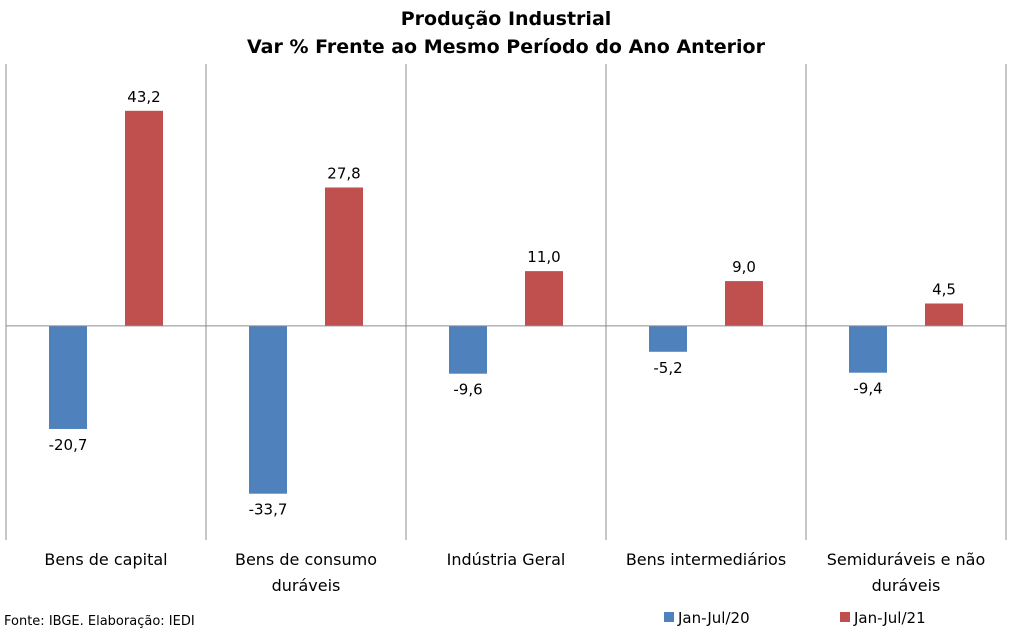 Image resolution: width=1013 pixels, height=631 pixels. What do you see at coordinates (667, 368) in the screenshot?
I see `data-label: -5,2` at bounding box center [667, 368].